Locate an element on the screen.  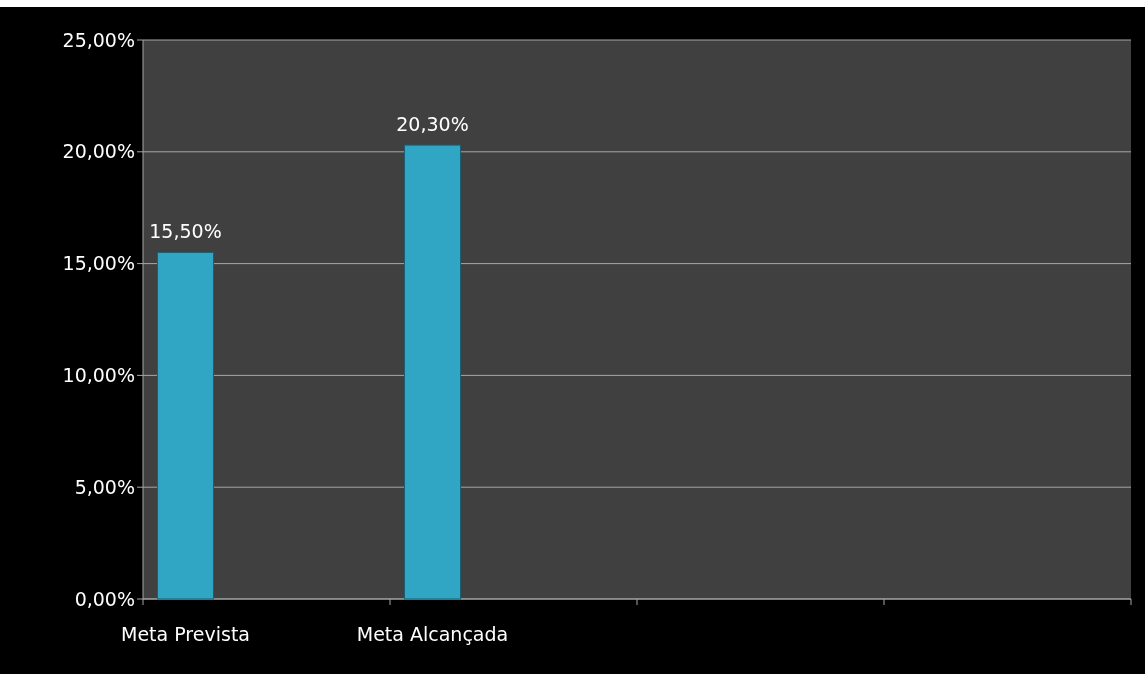
y-tick-label: 0,00% is located at coordinates (104, 598).